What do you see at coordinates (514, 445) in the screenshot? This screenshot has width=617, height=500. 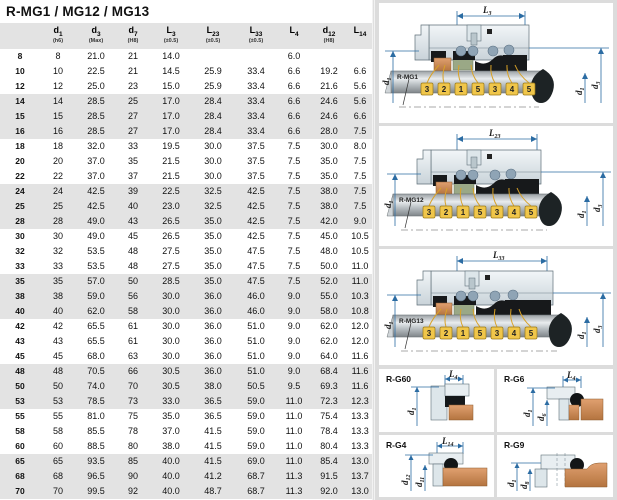 I see `diagram-title: R-G9` at bounding box center [514, 445].